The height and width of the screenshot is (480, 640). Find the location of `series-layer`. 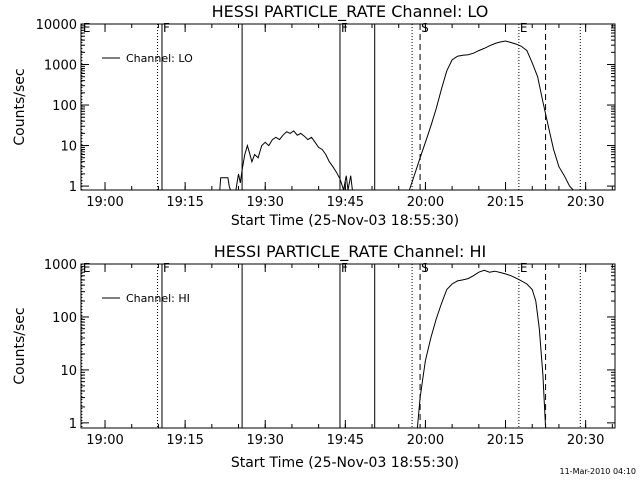

series-layer is located at coordinates (481, 349).